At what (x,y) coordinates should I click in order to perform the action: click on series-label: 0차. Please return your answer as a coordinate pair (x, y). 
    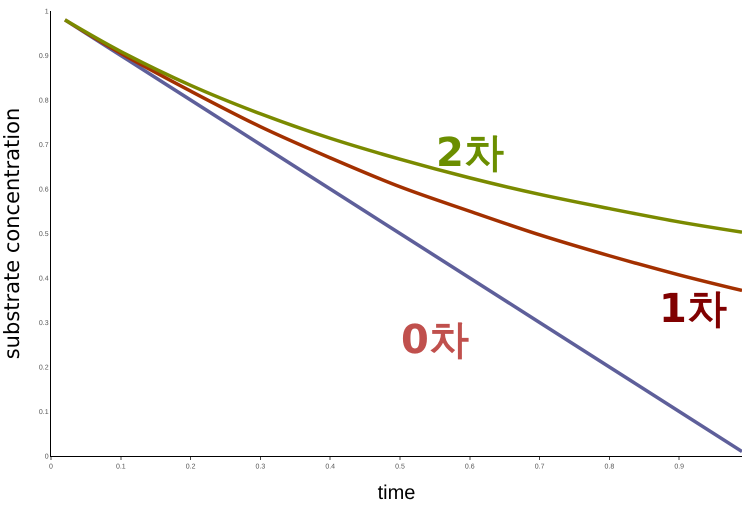
    Looking at the image, I should click on (435, 340).